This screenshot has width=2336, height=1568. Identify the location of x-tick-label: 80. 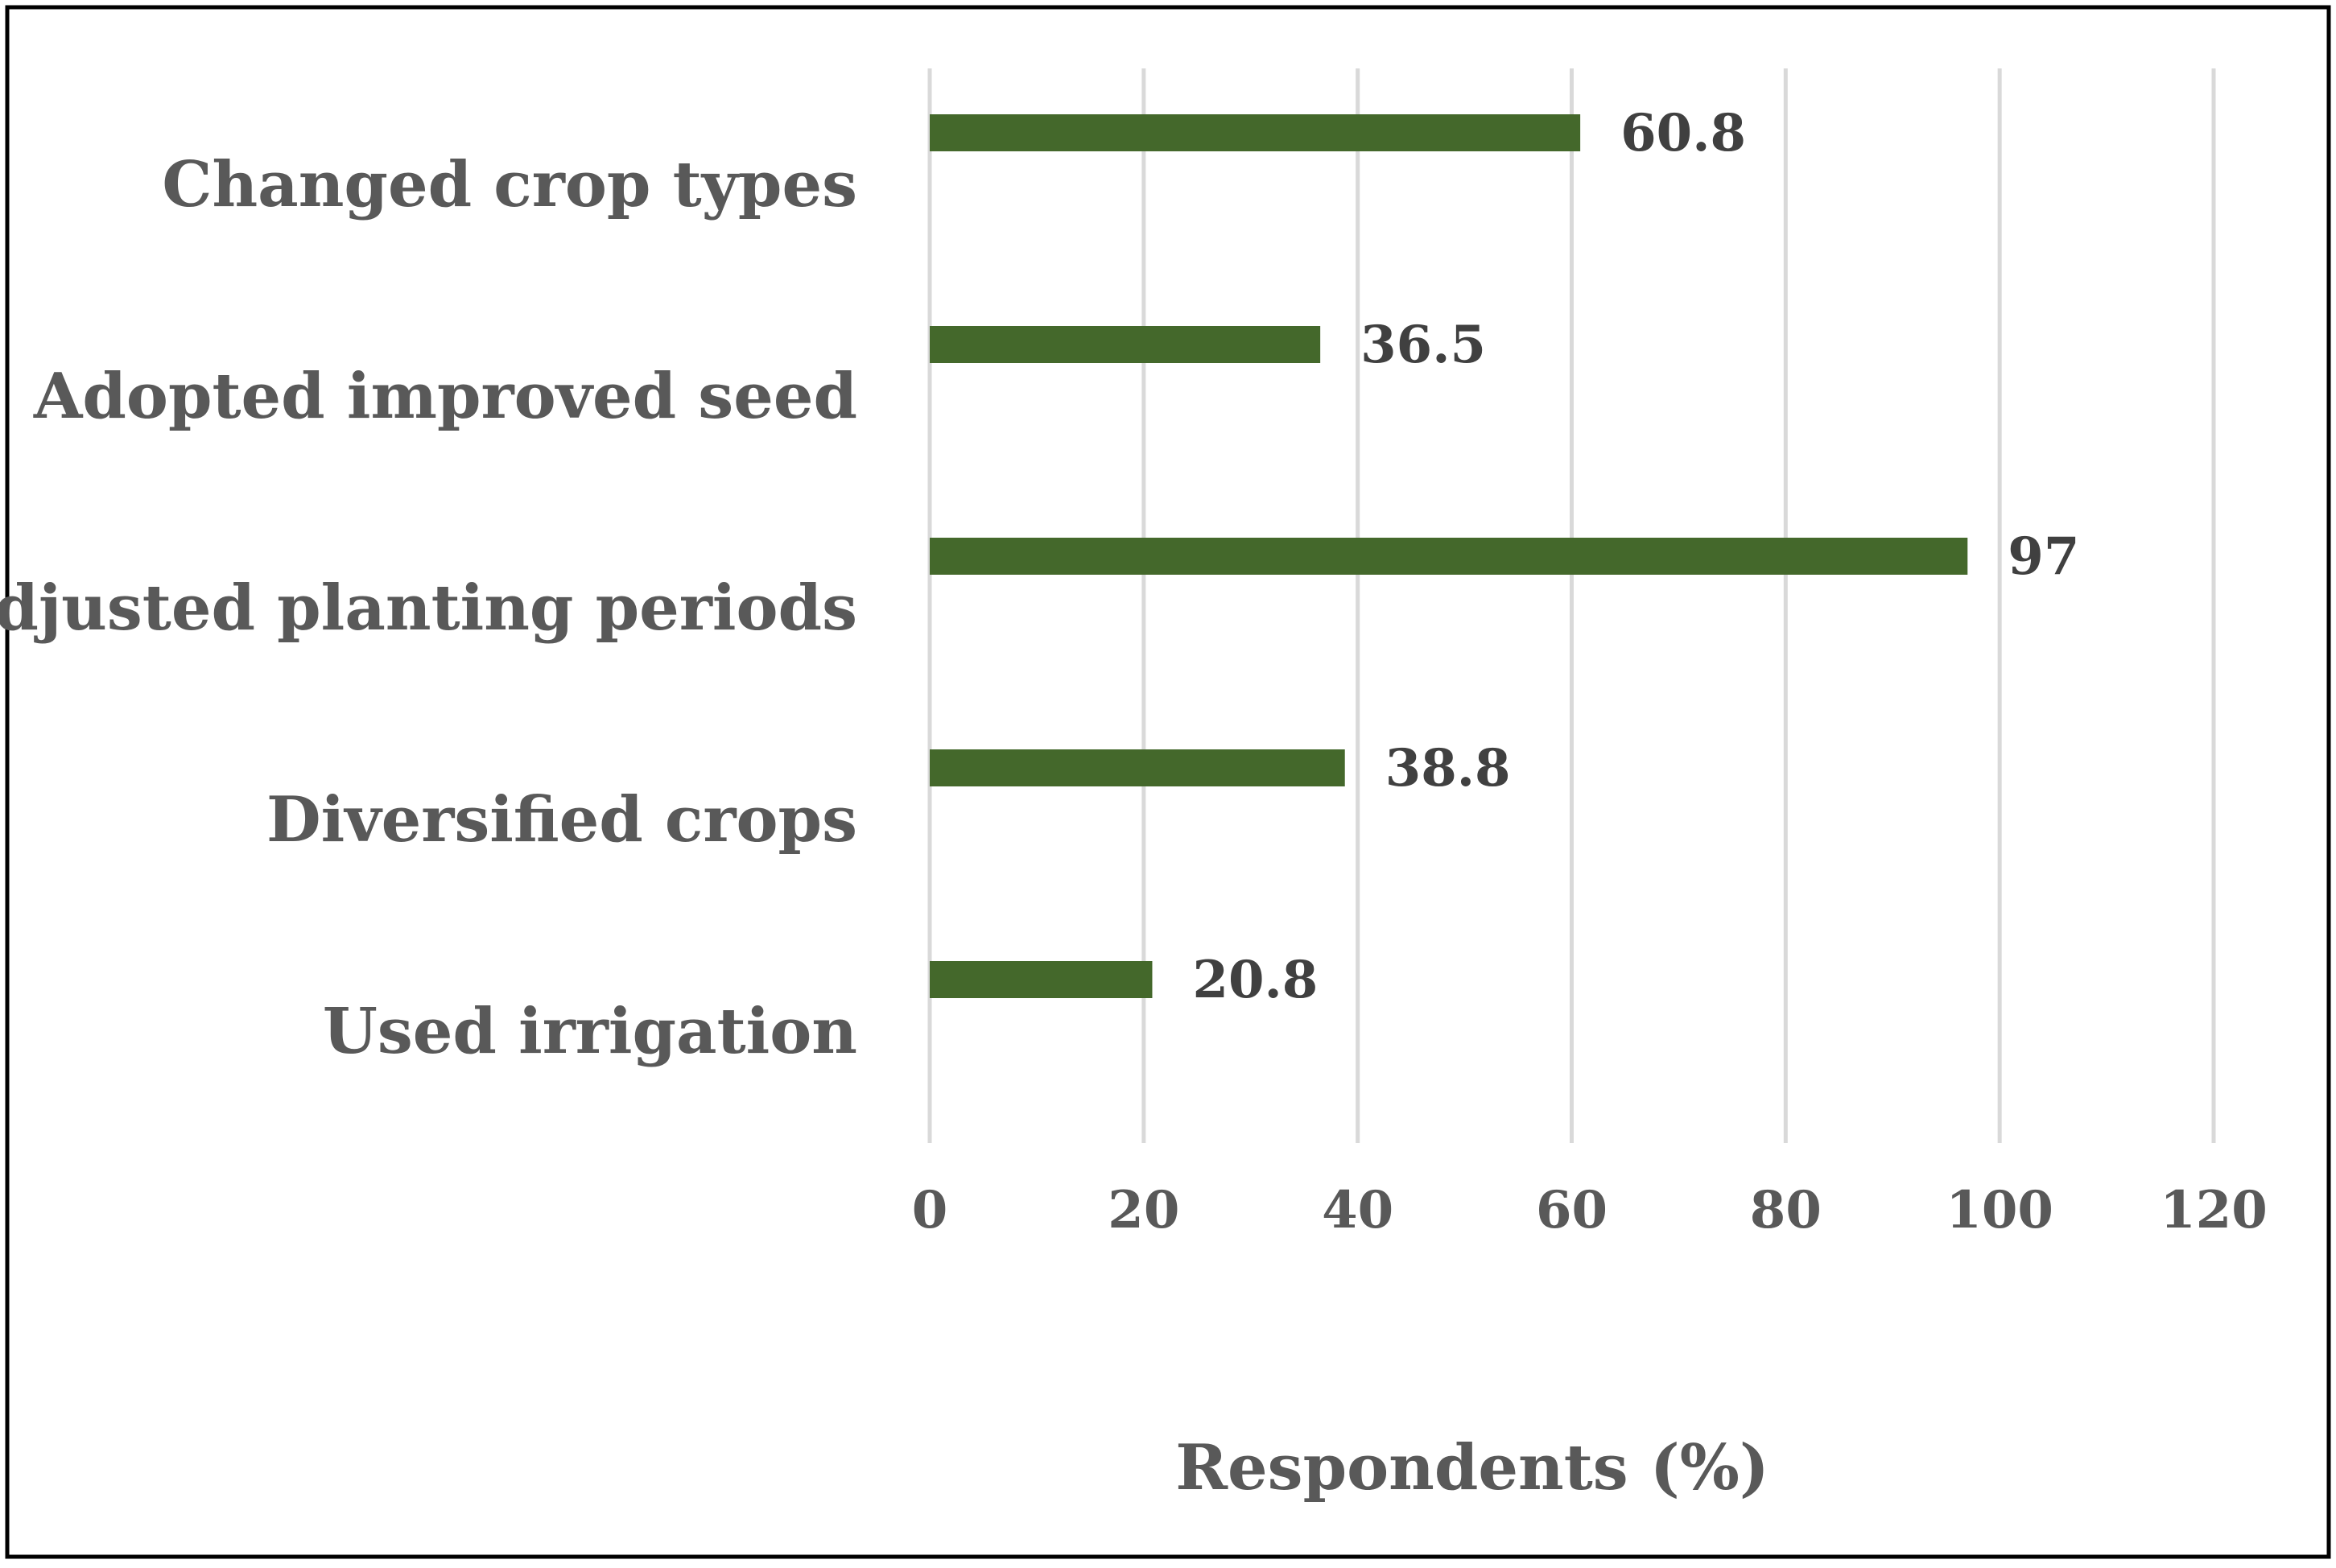
(1786, 1210).